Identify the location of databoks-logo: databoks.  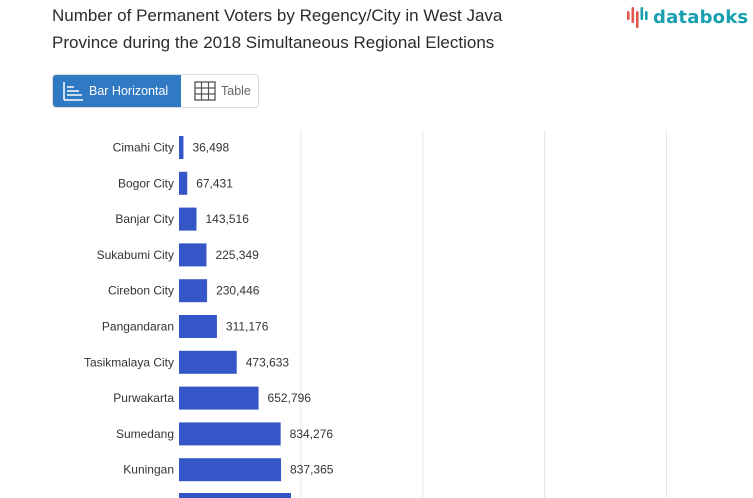
(687, 17).